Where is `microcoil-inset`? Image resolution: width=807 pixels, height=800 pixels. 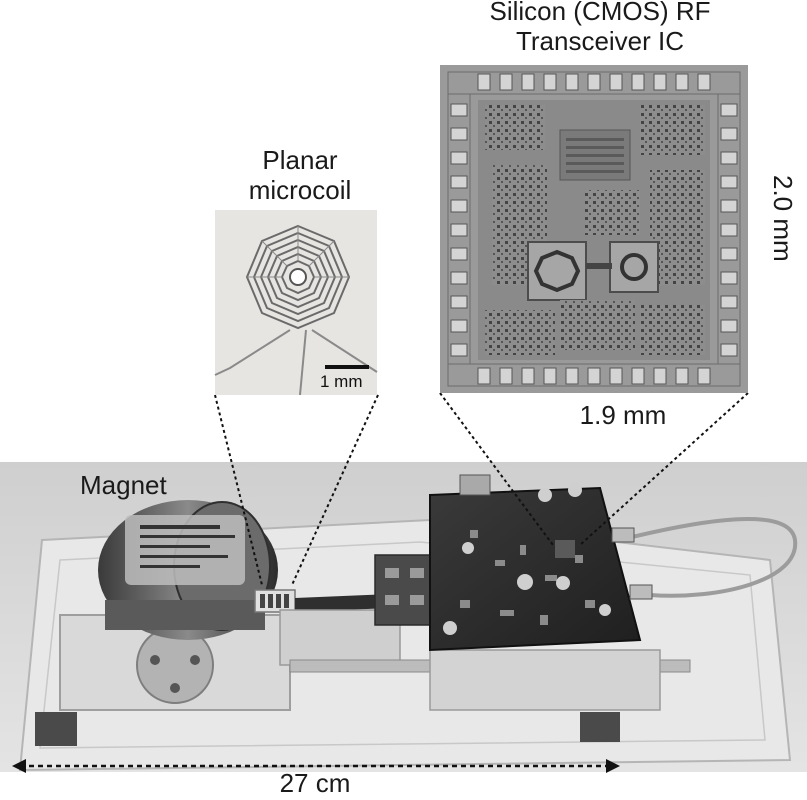
microcoil-inset is located at coordinates (296, 303).